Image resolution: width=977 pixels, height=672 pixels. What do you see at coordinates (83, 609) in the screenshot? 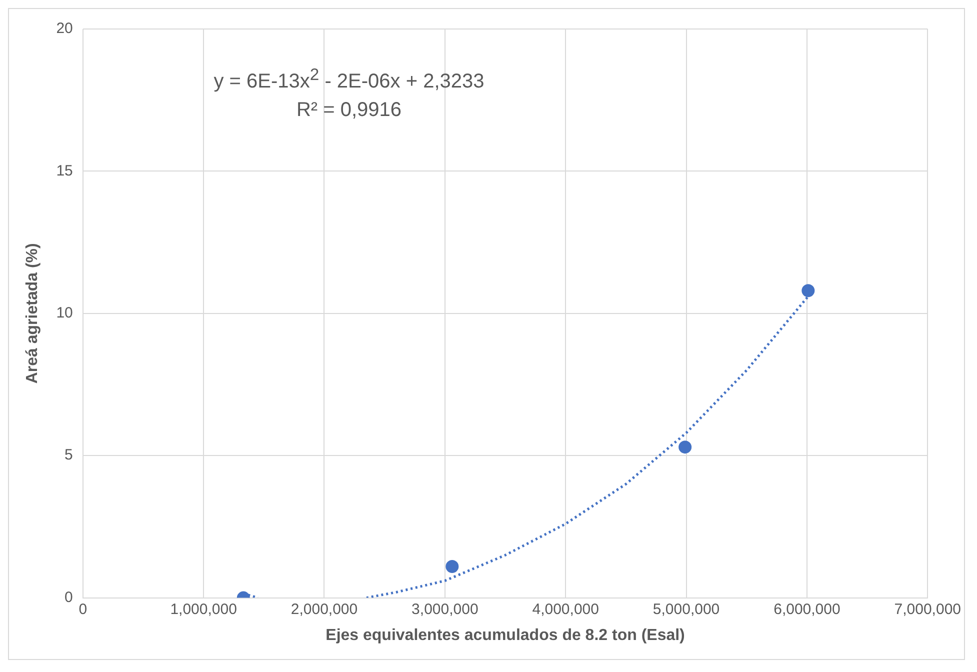
I see `x-tick-label: 0` at bounding box center [83, 609].